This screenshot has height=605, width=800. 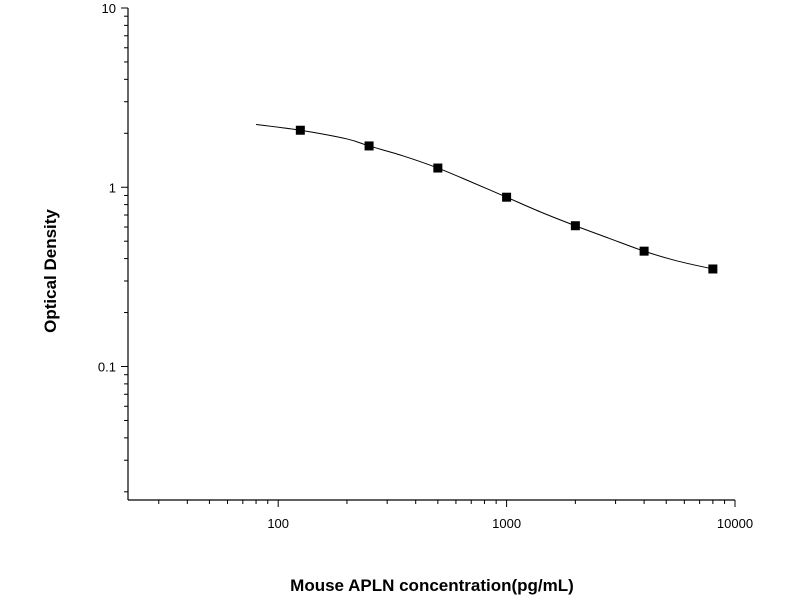 What do you see at coordinates (109, 8) in the screenshot?
I see `y-tick-label: 10` at bounding box center [109, 8].